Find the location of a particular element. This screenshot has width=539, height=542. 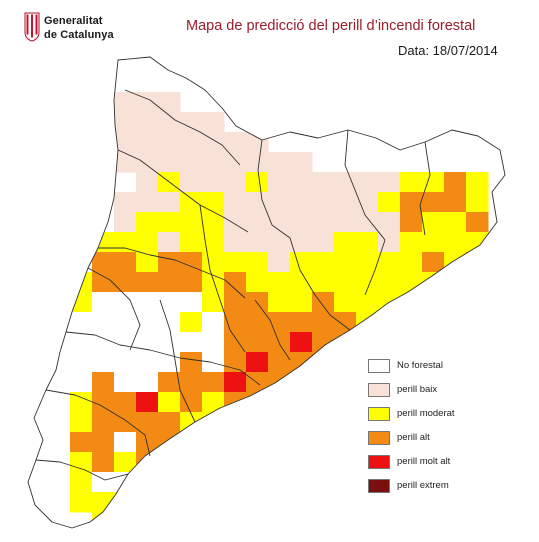

legend-label: perill moderat is located at coordinates (426, 413).